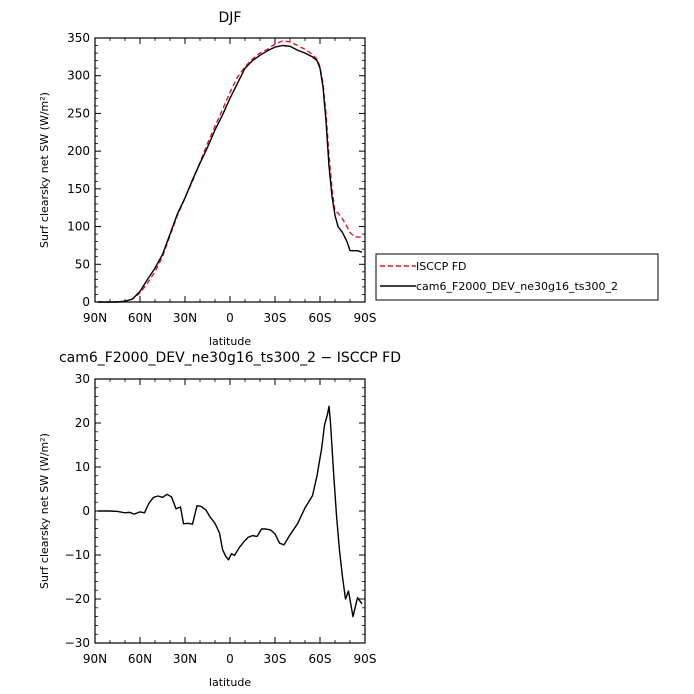  I want to click on top-ytick-label: 100, so click(78, 227).